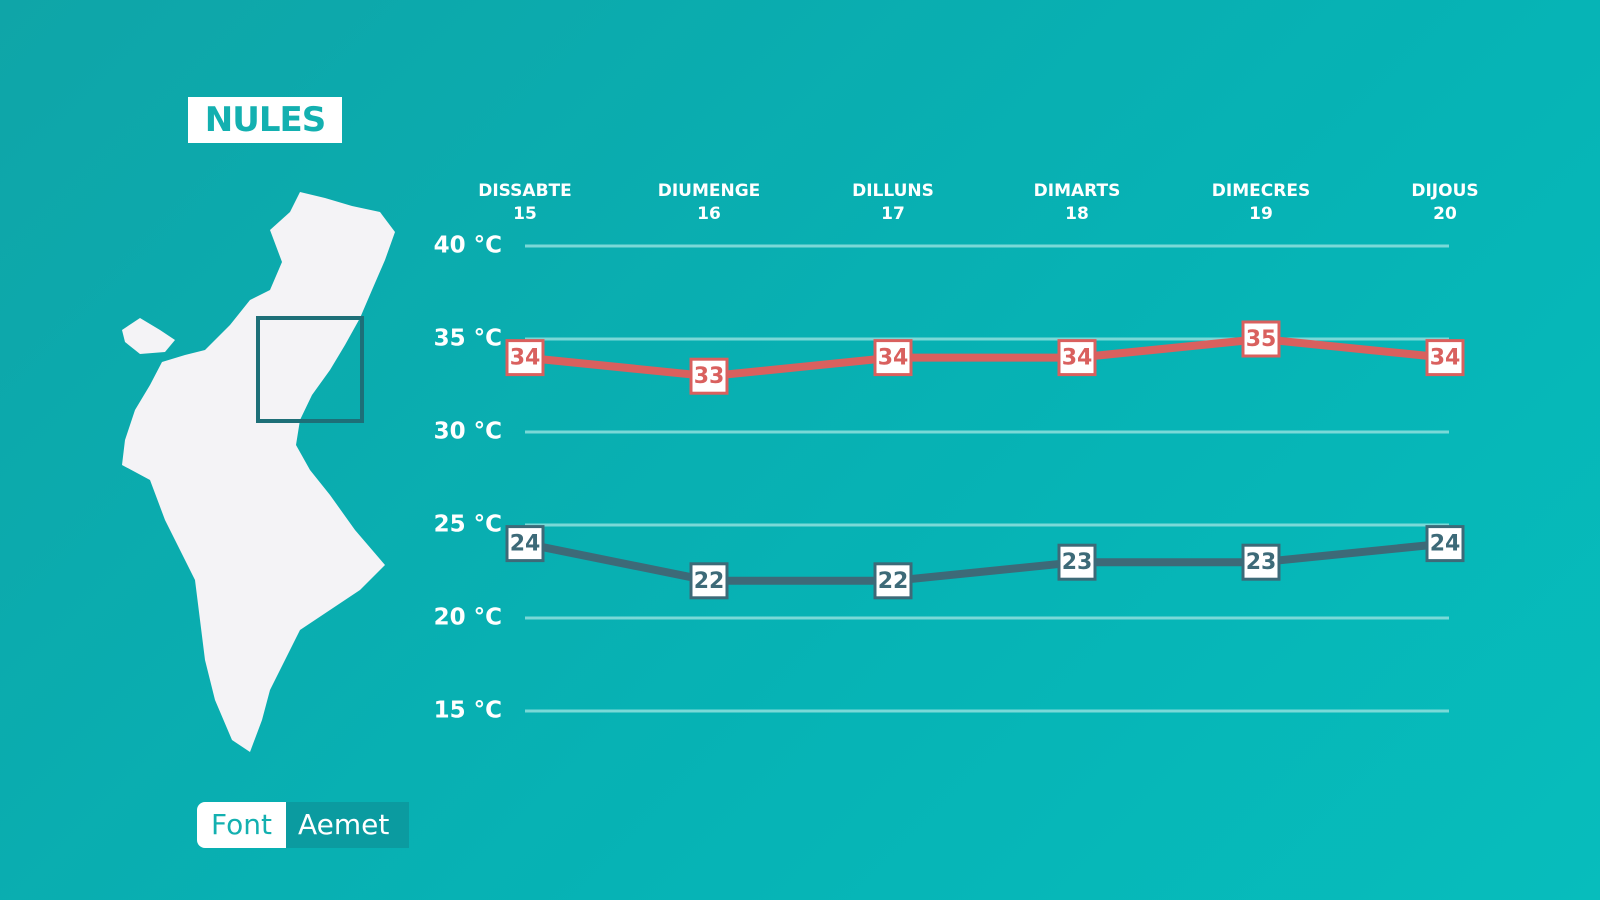 The width and height of the screenshot is (1600, 900). I want to click on y-tick-label: 20 °C, so click(468, 618).